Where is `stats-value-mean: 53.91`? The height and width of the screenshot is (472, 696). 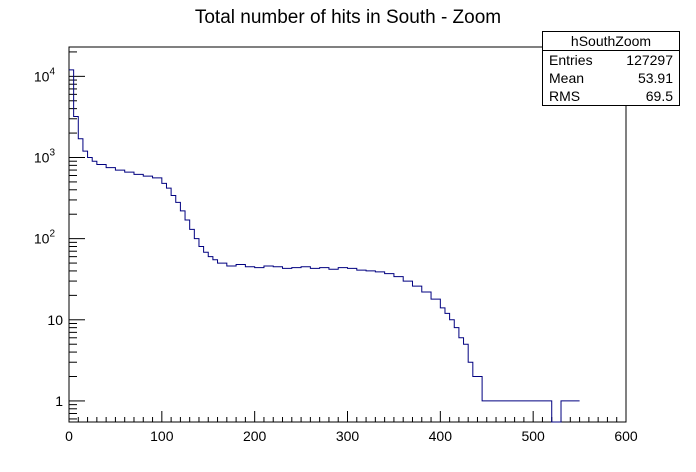 stats-value-mean: 53.91 is located at coordinates (655, 78).